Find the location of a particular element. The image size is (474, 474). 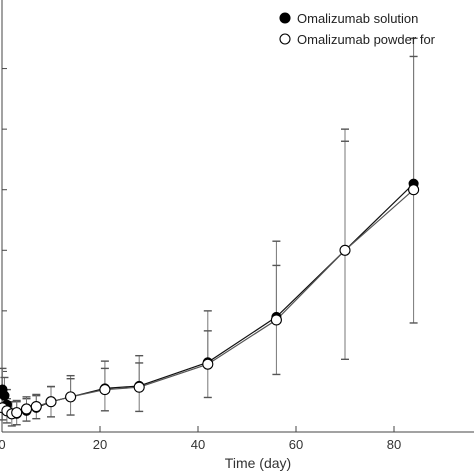

legend-label-powder: Omalizumab powder for is located at coordinates (366, 39).